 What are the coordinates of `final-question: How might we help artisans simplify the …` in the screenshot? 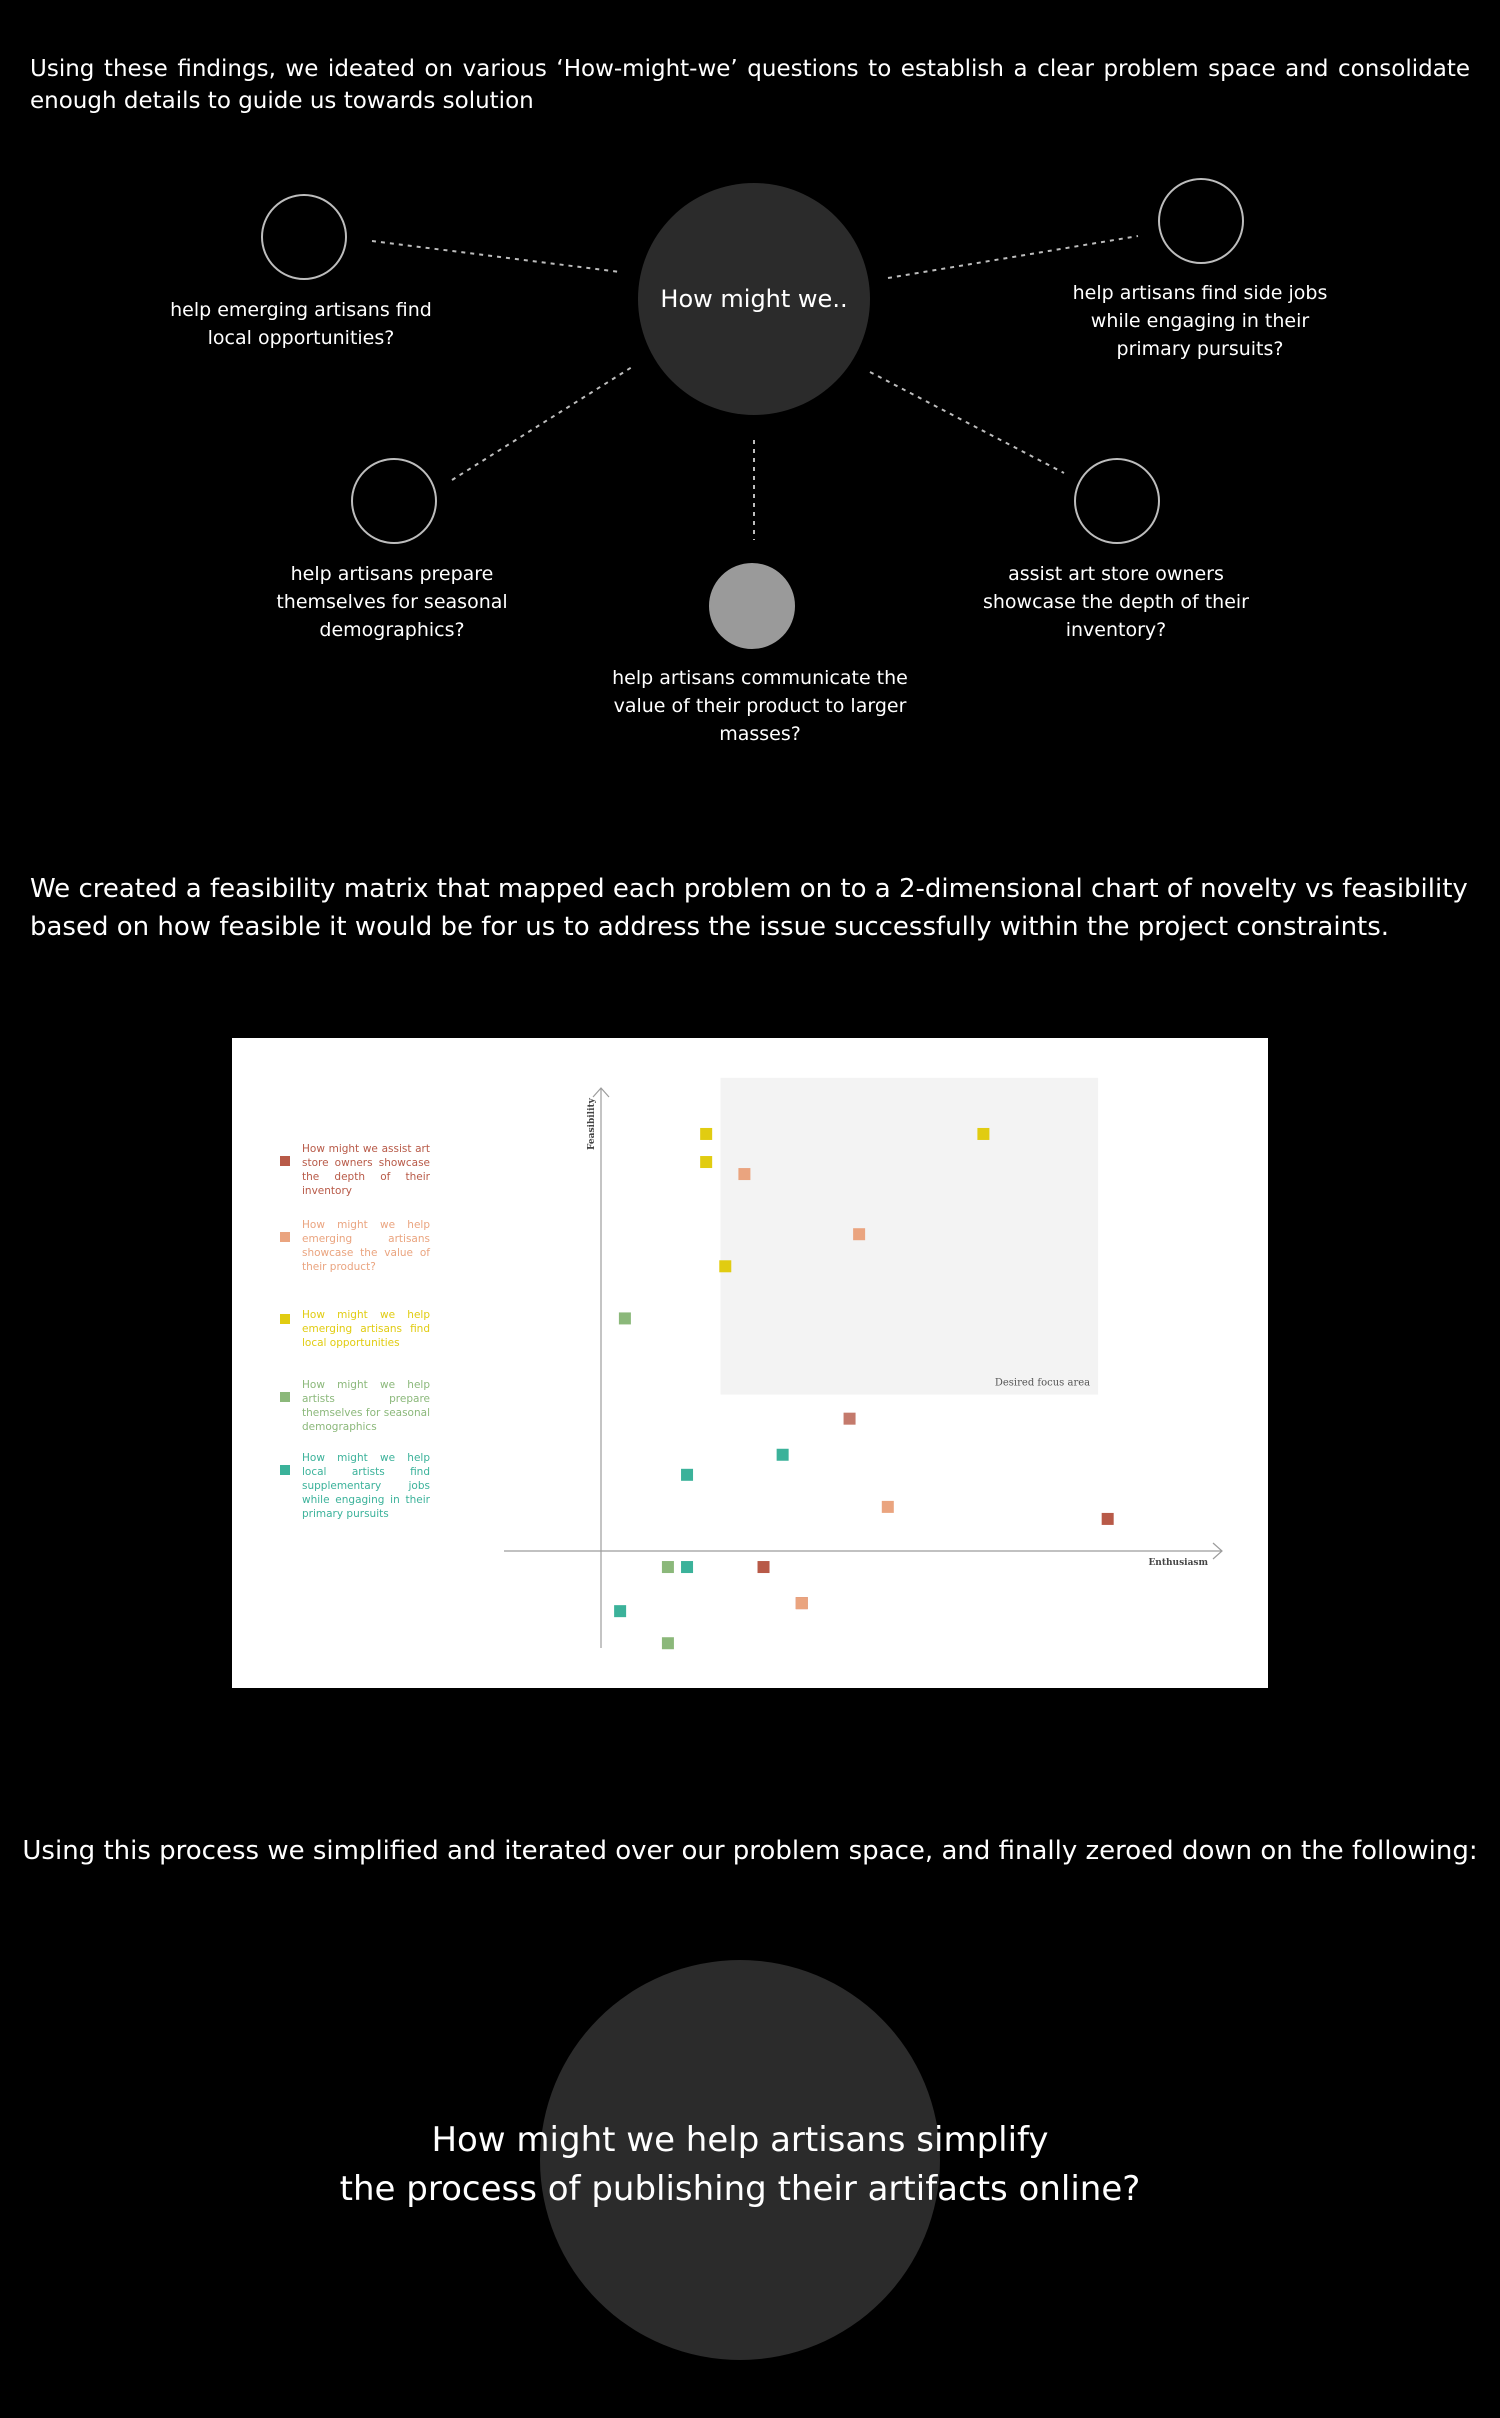 It's located at (740, 2165).